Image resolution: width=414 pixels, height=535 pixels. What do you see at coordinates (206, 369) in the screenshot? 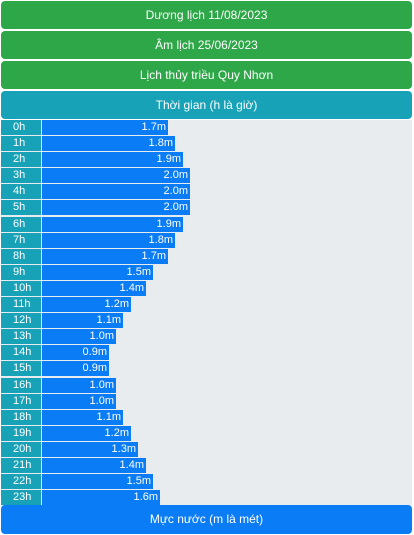
I see `tide-row: 15h 0.9m` at bounding box center [206, 369].